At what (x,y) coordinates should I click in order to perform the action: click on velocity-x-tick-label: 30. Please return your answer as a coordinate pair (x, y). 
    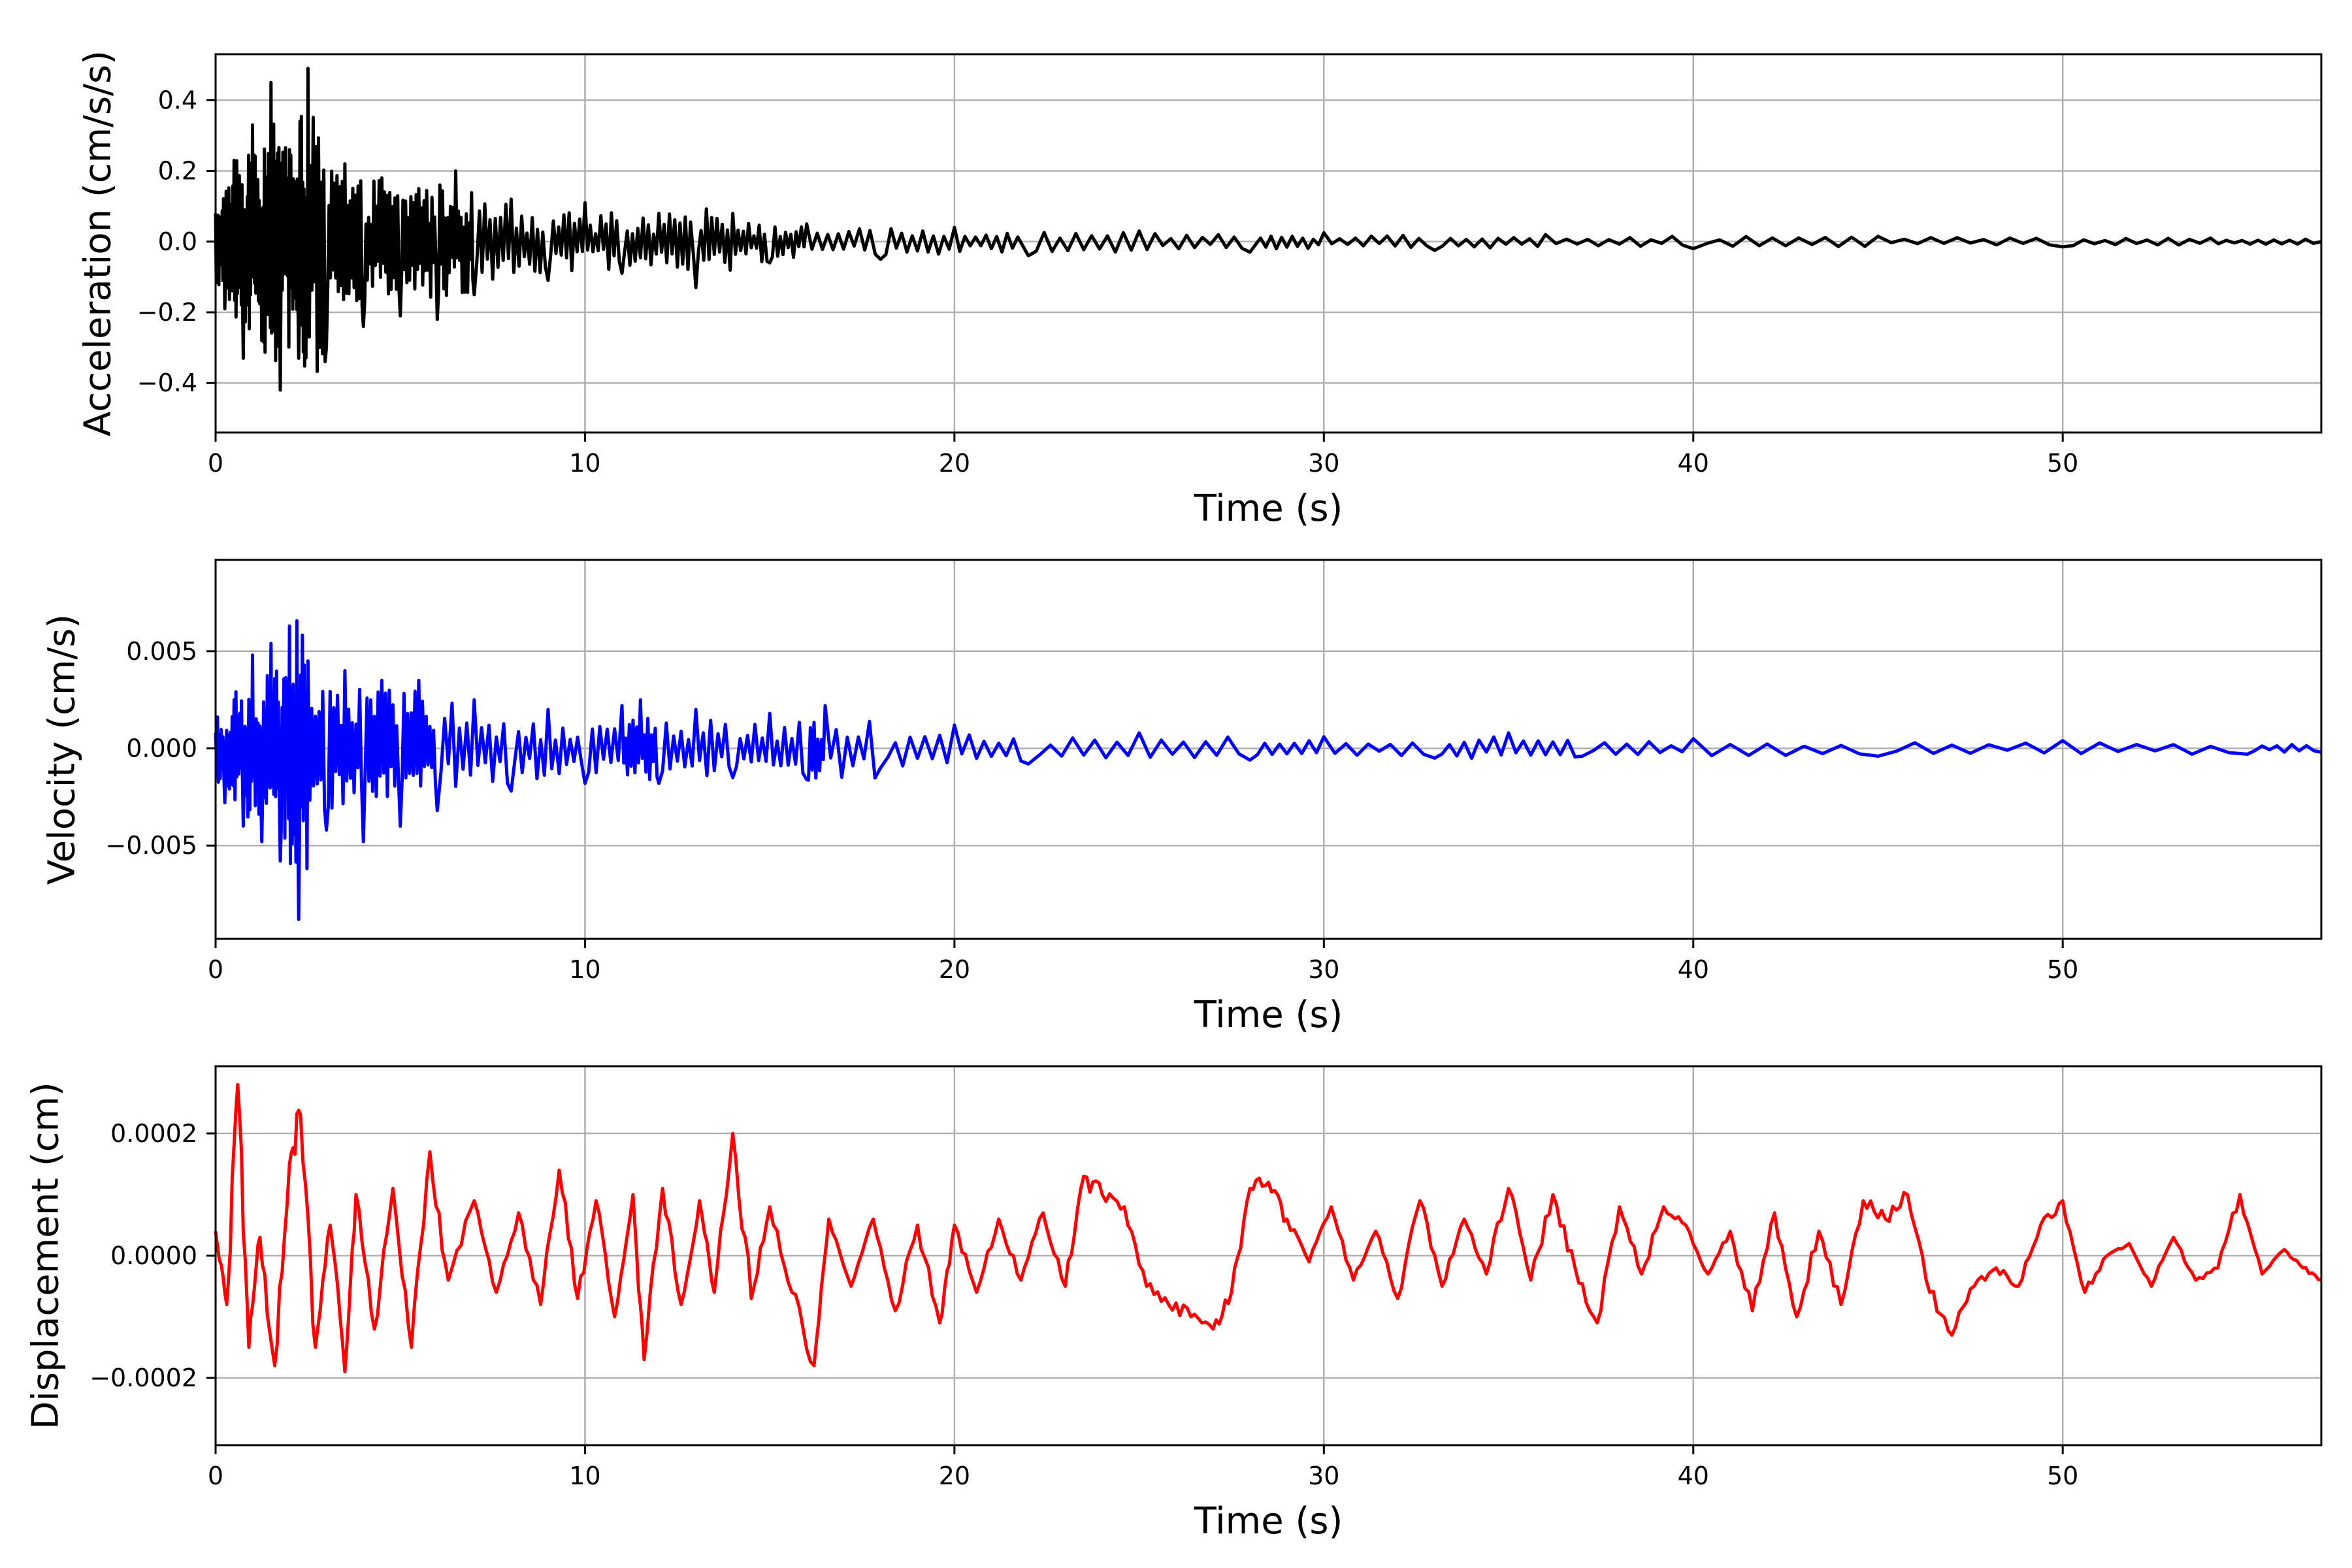
    Looking at the image, I should click on (1323, 969).